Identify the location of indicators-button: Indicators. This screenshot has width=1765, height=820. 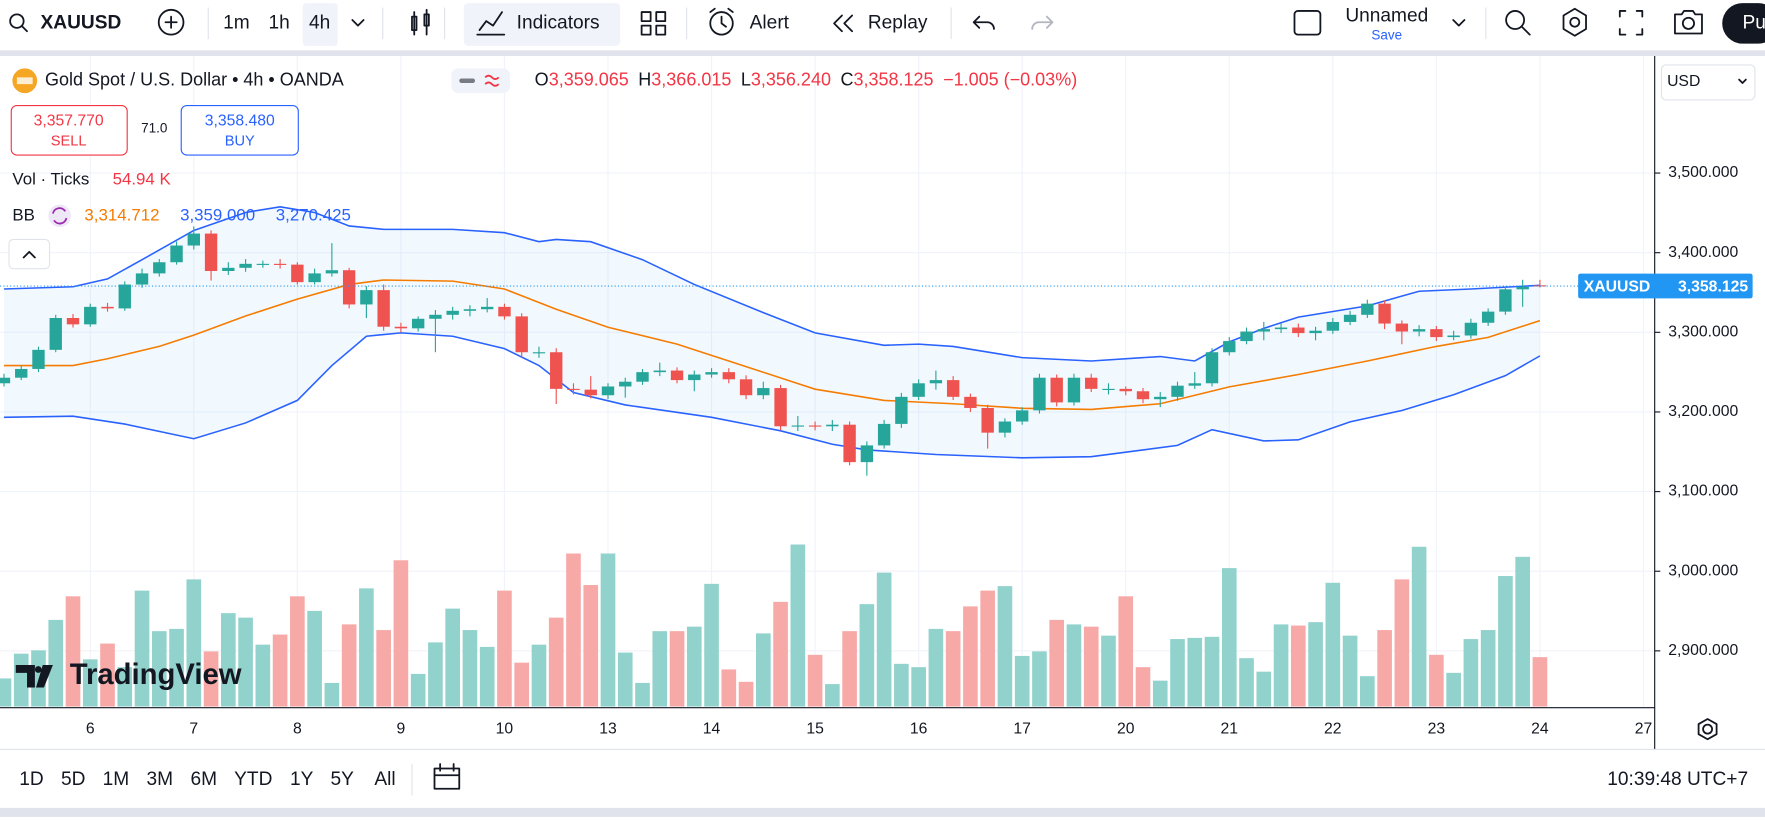
(558, 22).